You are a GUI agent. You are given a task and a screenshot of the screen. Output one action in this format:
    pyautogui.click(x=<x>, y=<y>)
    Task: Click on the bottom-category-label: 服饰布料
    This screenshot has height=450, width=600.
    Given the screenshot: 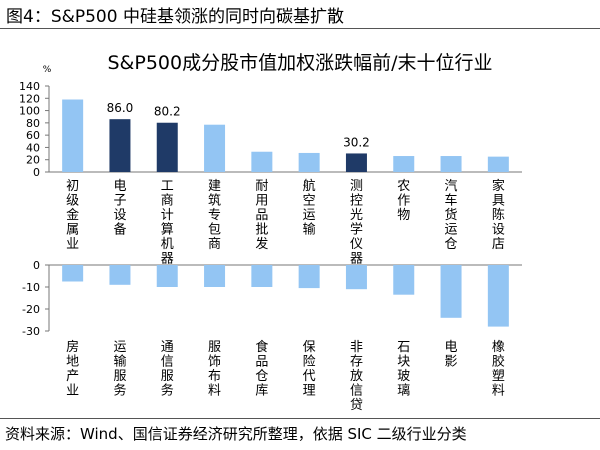 What is the action you would take?
    pyautogui.click(x=214, y=369)
    